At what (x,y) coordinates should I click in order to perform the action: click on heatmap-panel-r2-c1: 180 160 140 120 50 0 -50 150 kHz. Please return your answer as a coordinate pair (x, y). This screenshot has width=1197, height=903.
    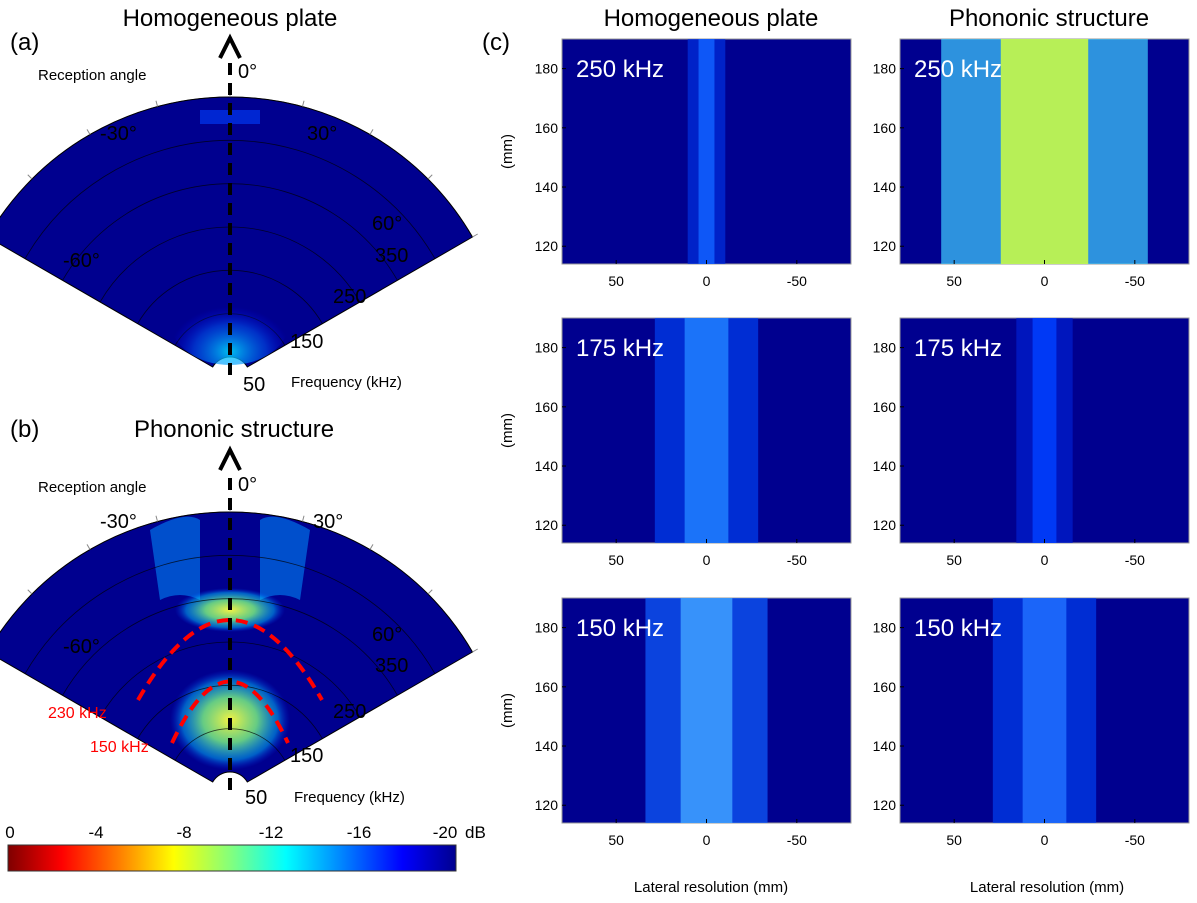
    Looking at the image, I should click on (1031, 722).